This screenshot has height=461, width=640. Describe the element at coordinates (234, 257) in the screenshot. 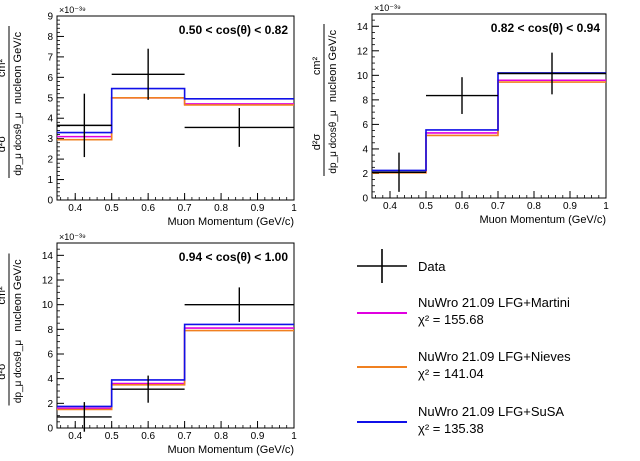

I see `panel-title-2: 0.94 < cos(θ) < 1.00` at that location.